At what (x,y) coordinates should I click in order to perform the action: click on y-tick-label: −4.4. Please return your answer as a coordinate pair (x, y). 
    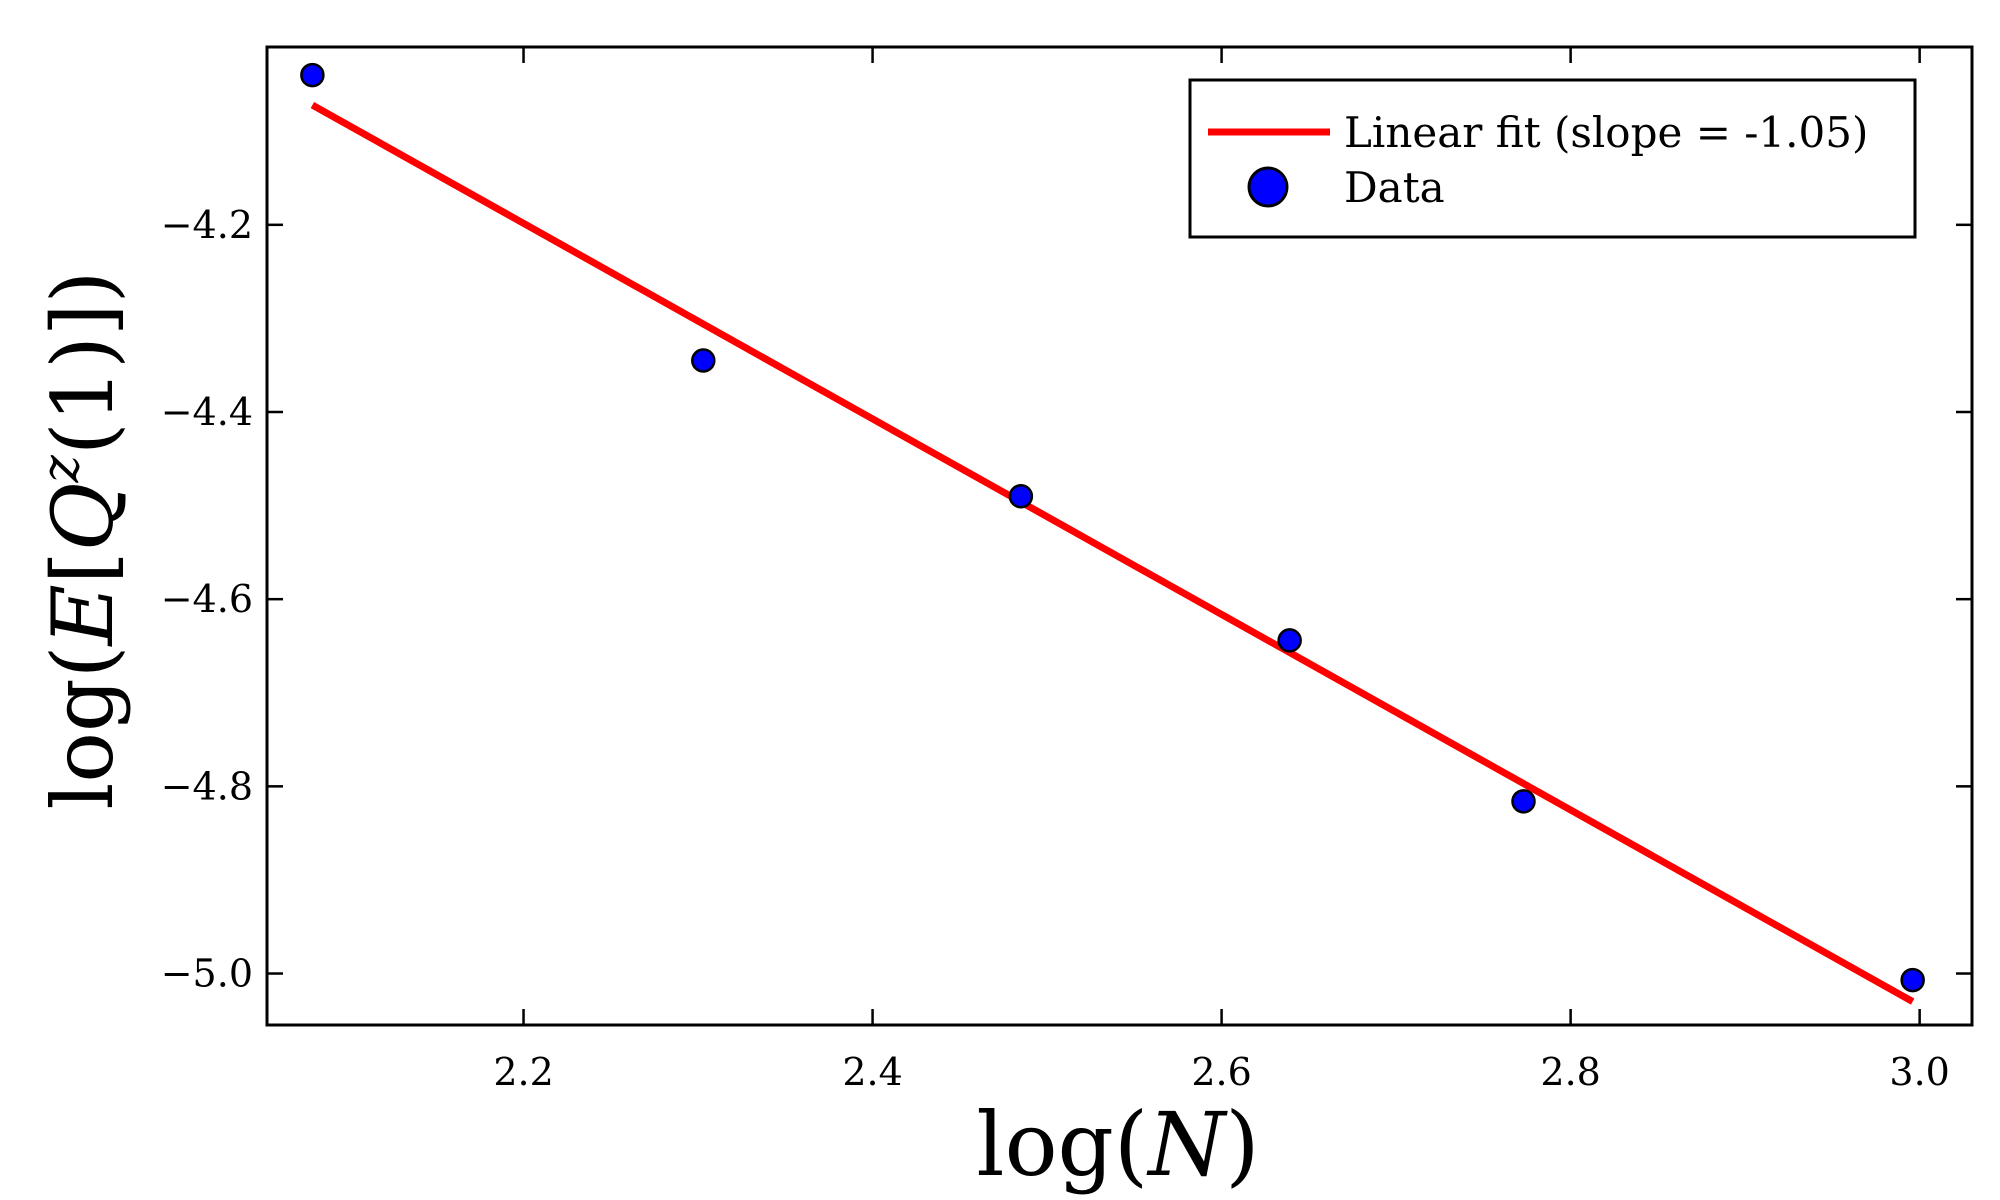
    Looking at the image, I should click on (207, 412).